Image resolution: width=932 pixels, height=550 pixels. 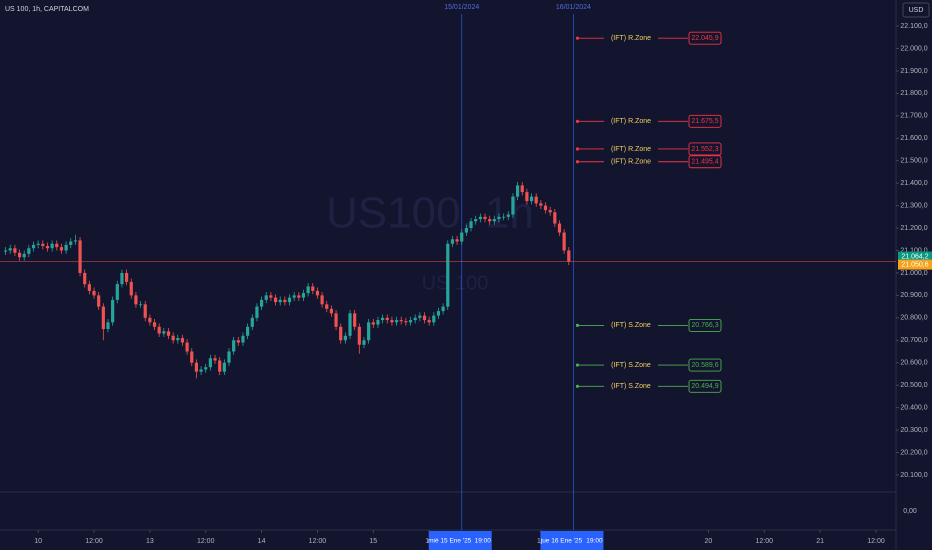 What do you see at coordinates (913, 93) in the screenshot?
I see `y-tick-label: 21.800,0` at bounding box center [913, 93].